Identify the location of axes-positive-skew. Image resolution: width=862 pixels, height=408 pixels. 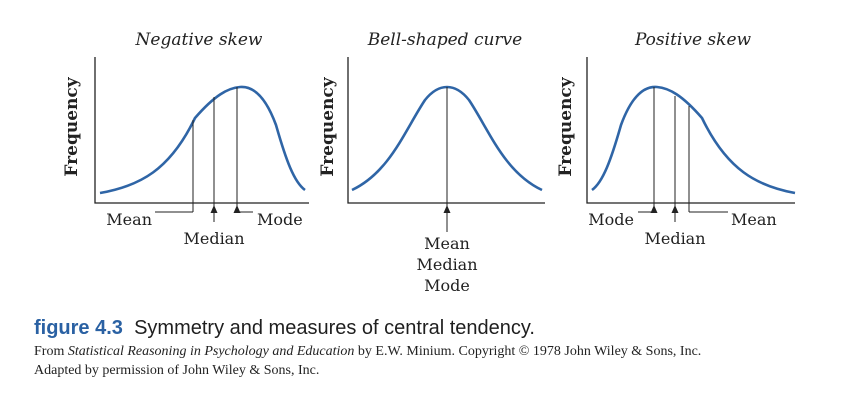
(690, 130).